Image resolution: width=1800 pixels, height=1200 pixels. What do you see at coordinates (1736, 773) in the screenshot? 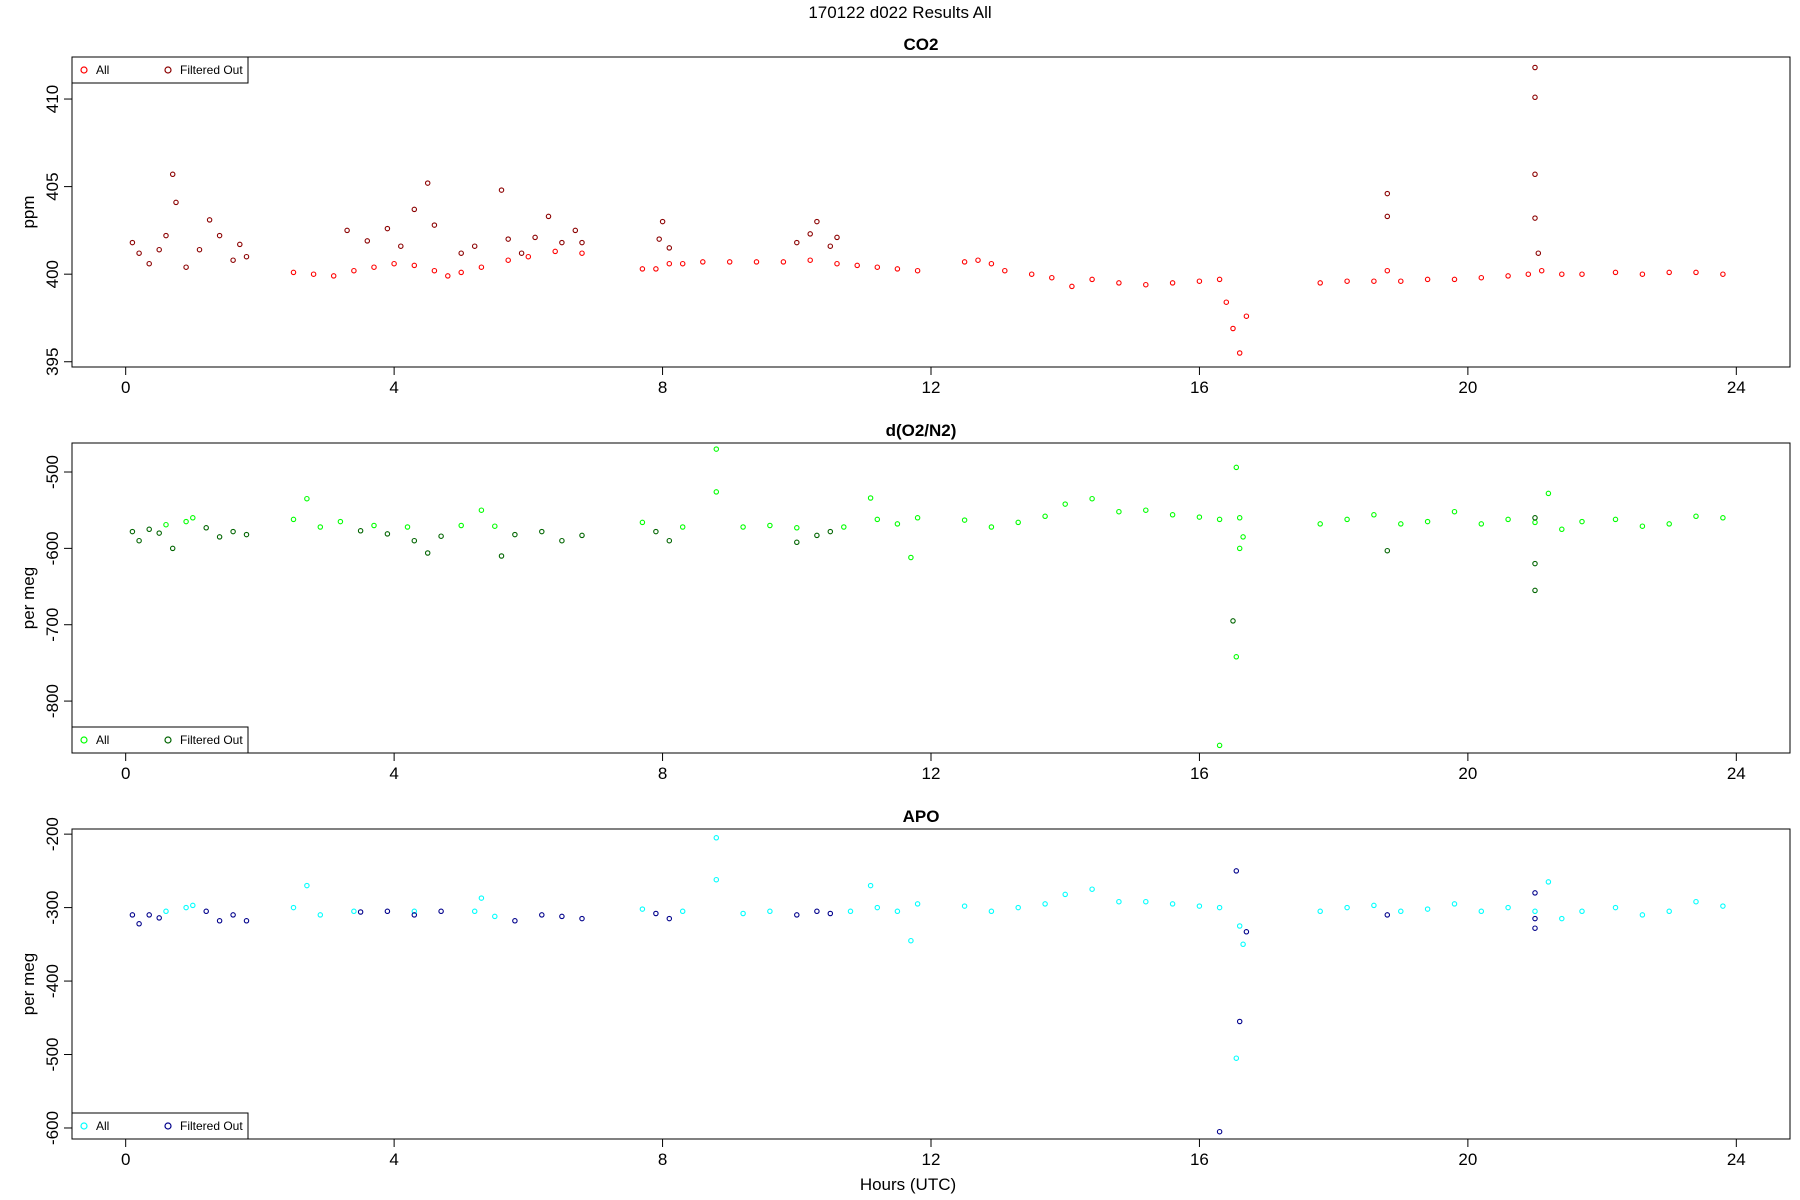
I see `x-tick-label: 24` at bounding box center [1736, 773].